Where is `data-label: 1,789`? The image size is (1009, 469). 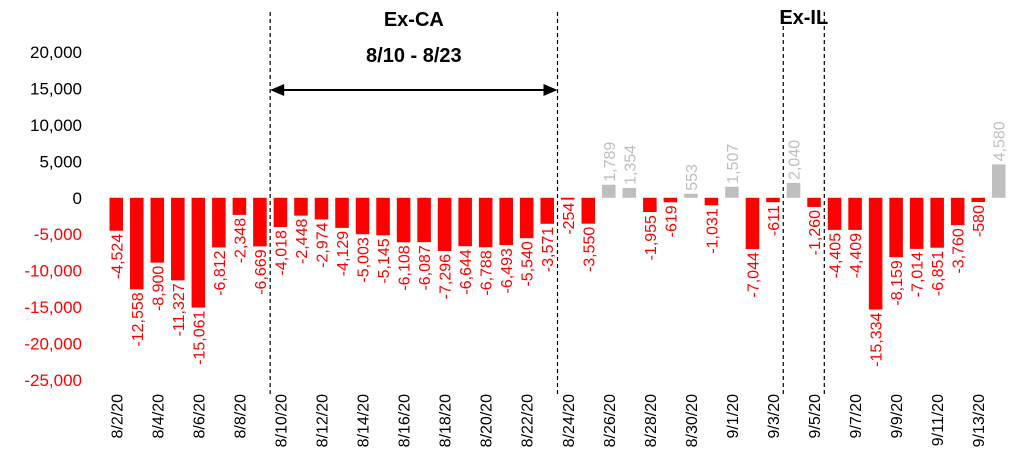 data-label: 1,789 is located at coordinates (610, 162).